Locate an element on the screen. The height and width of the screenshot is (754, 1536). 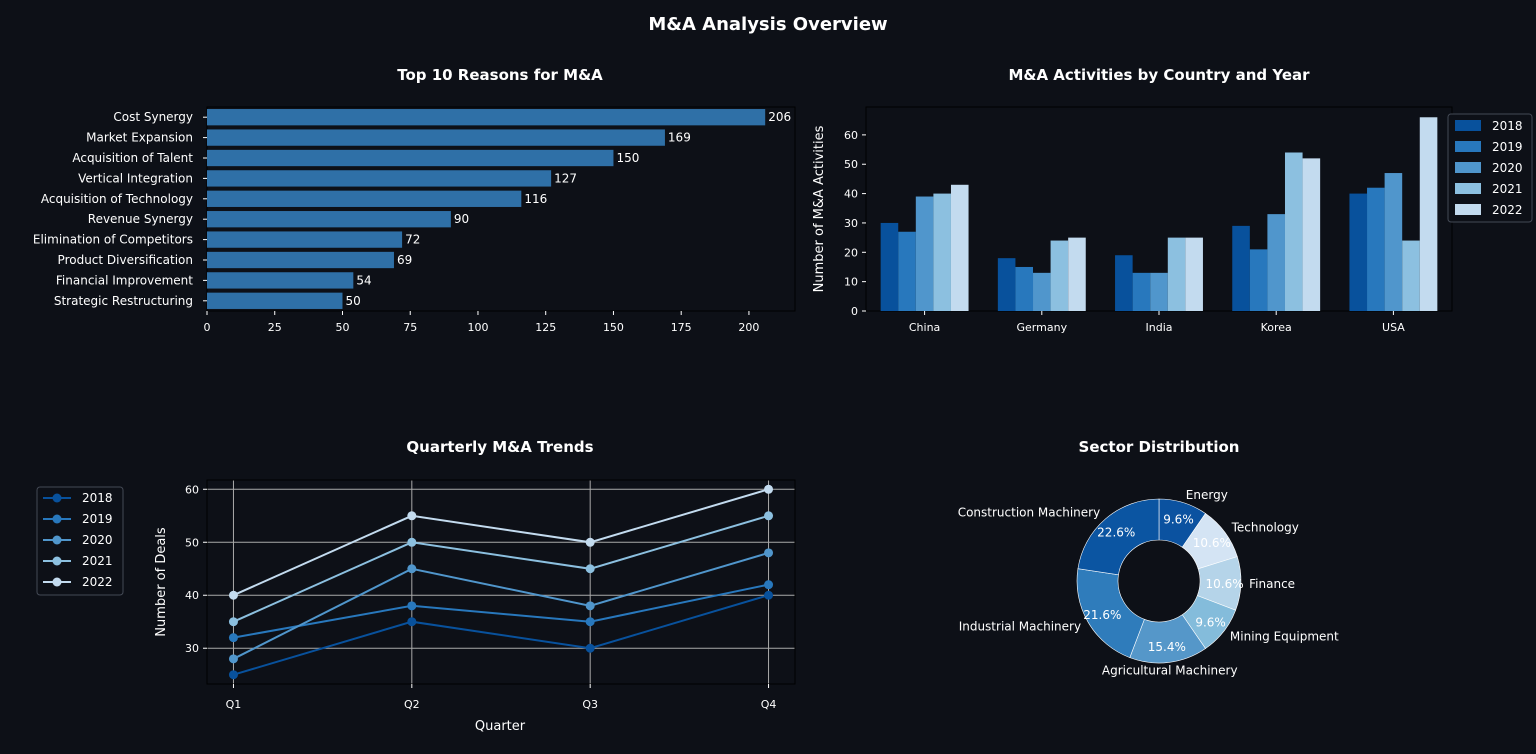
sector-pct-label: 9.6% is located at coordinates (1210, 623).